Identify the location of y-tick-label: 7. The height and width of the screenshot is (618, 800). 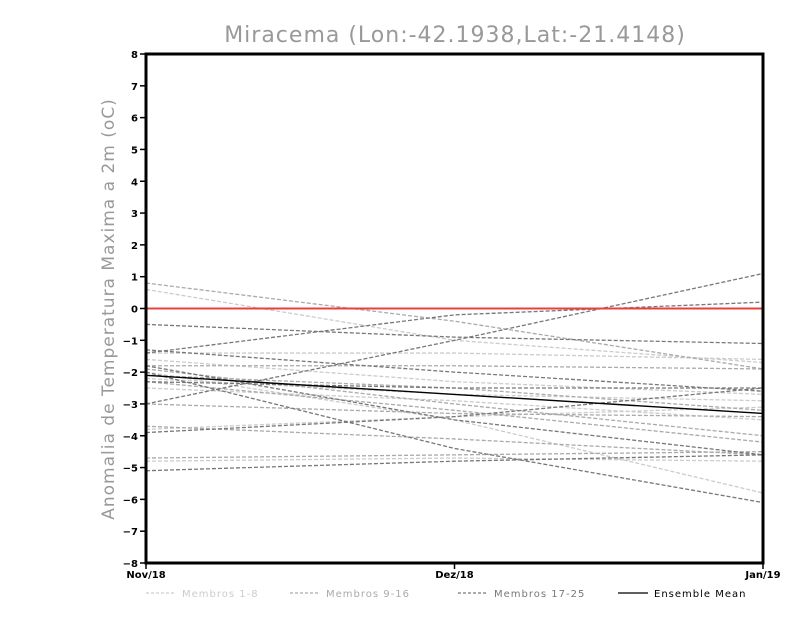
(134, 87).